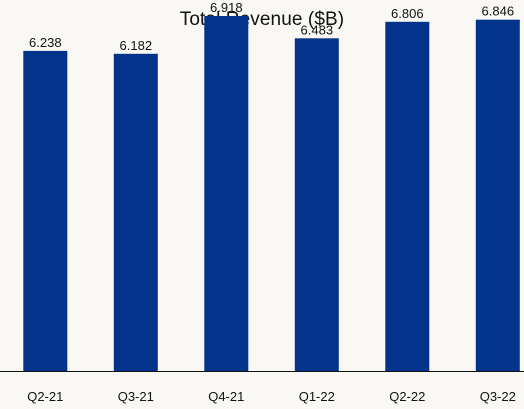 The width and height of the screenshot is (524, 409). What do you see at coordinates (45, 396) in the screenshot?
I see `x-tick-label: Q2-21` at bounding box center [45, 396].